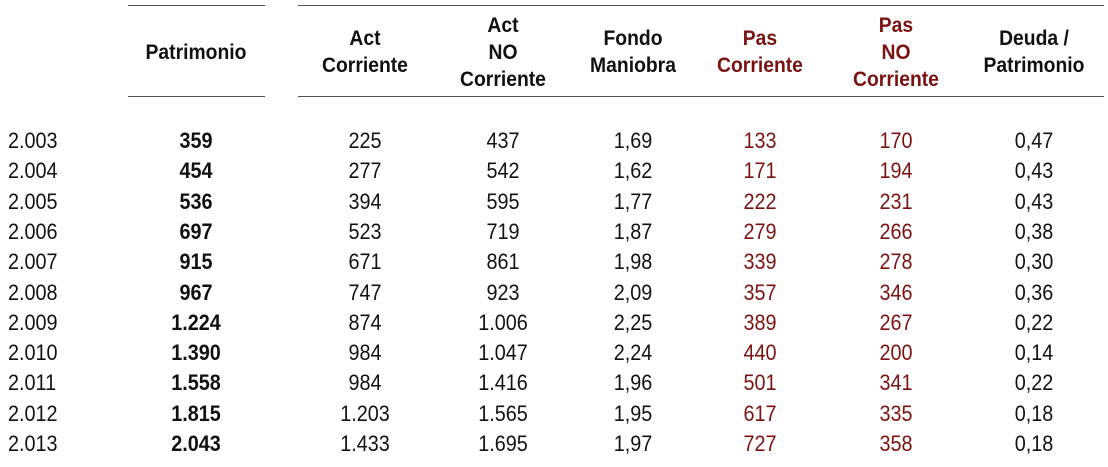 This screenshot has height=467, width=1108. I want to click on cell-year: 2.003, so click(33, 140).